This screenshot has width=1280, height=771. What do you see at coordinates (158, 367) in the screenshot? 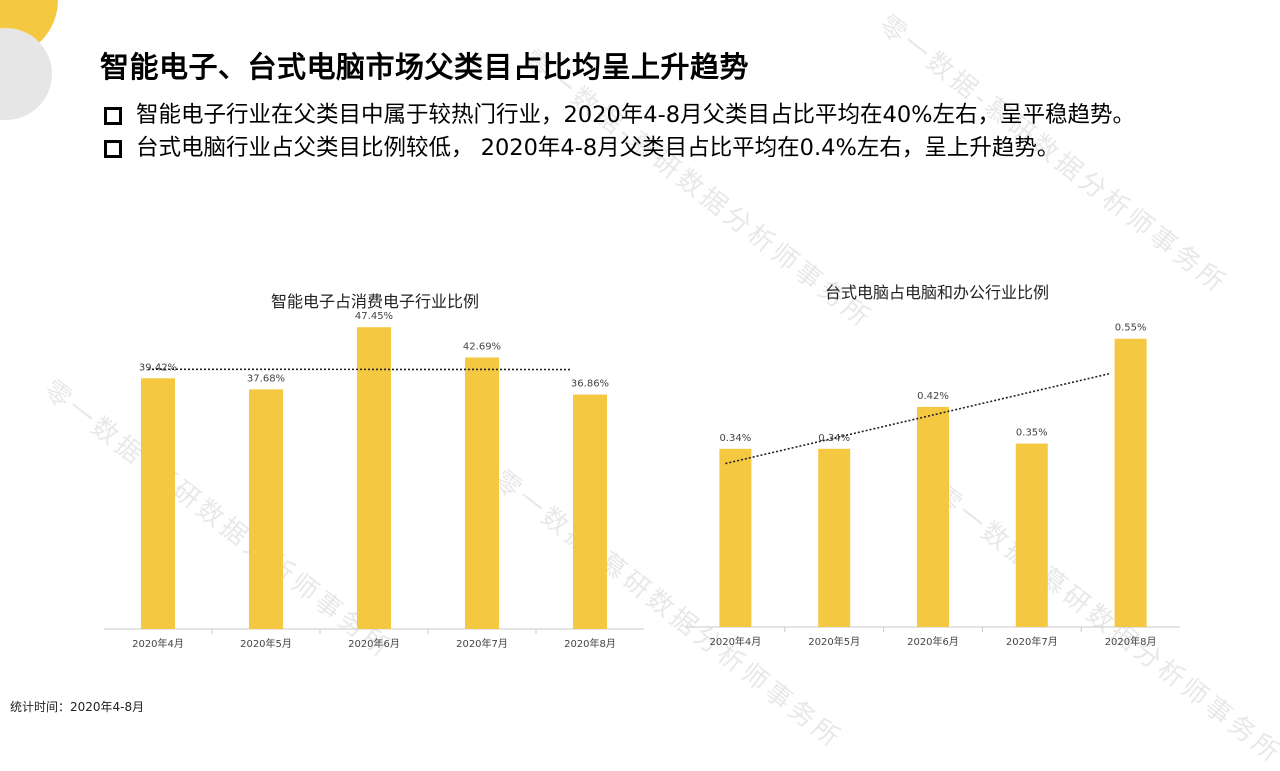
I see `data-label-1: 39.42%` at bounding box center [158, 367].